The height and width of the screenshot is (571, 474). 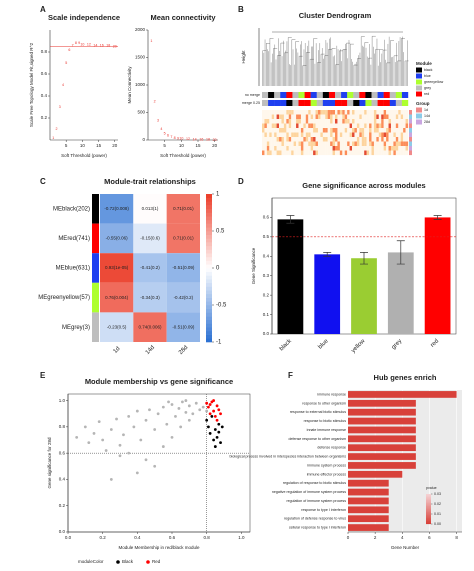 I want to click on x-axis-label: Gene Number, so click(x=405, y=547).